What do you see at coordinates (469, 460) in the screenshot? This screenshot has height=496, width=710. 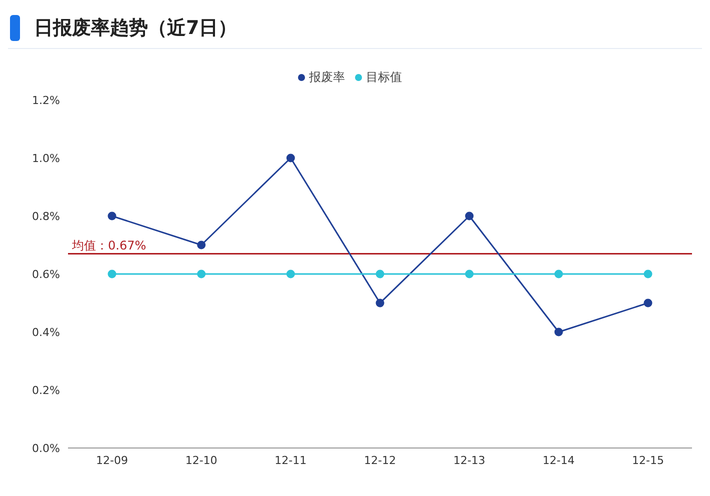 I see `x-tick-label: 12-13` at bounding box center [469, 460].